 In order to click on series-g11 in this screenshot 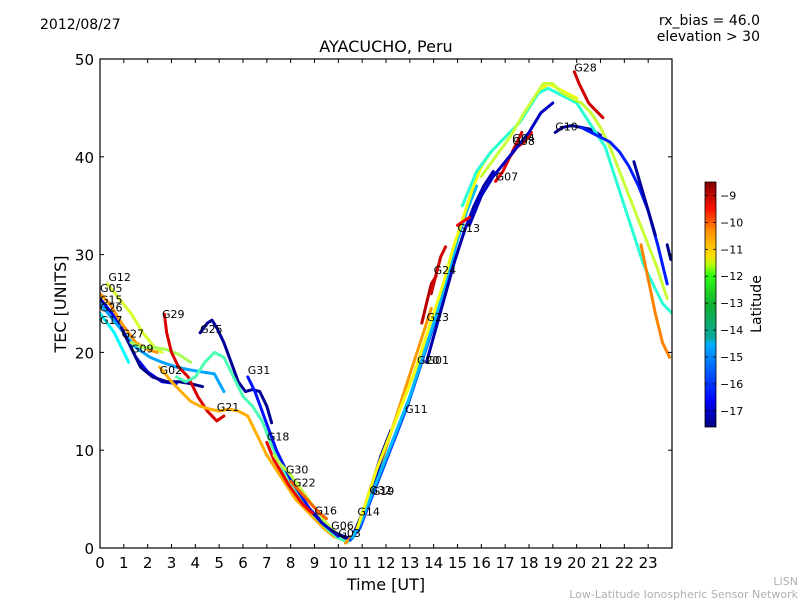, I will do `click(415, 362)`.